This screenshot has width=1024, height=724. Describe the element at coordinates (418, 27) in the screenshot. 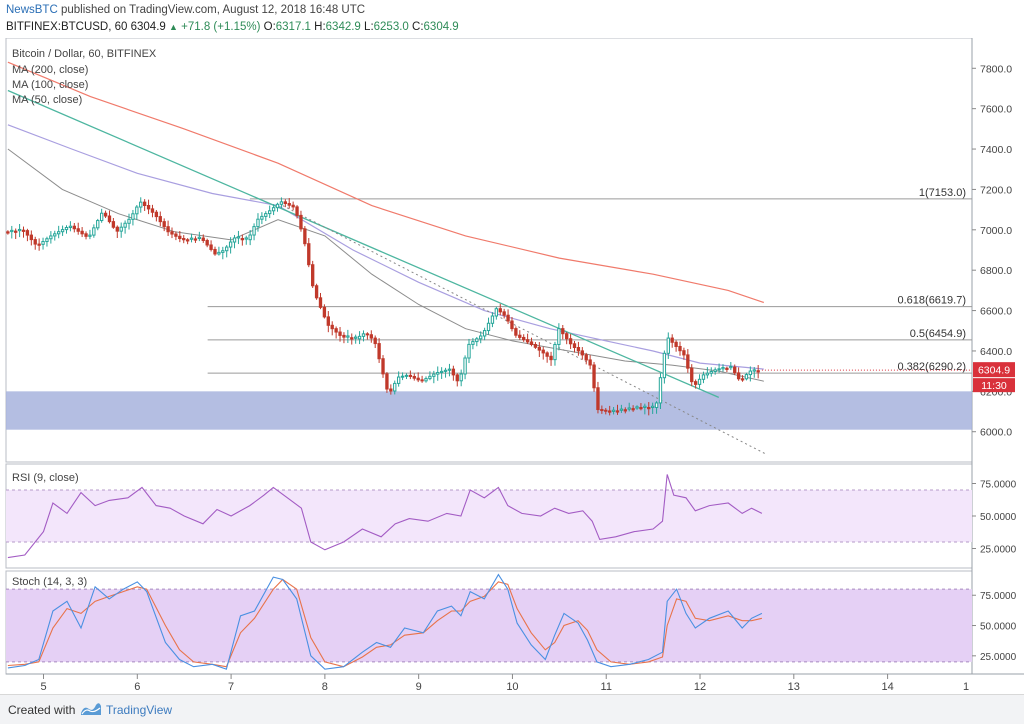

I see `close-label: C:` at that location.